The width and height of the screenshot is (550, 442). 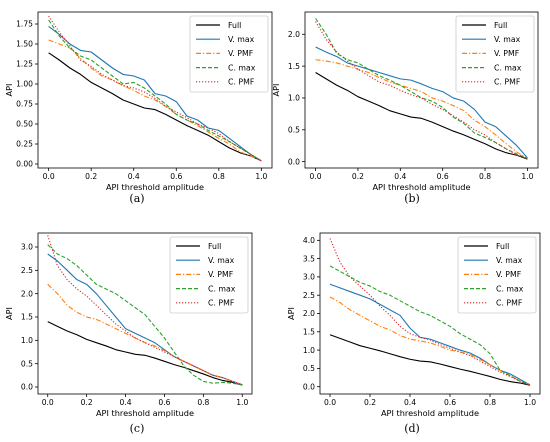 I want to click on series-line-v-max, so click(x=430, y=334).